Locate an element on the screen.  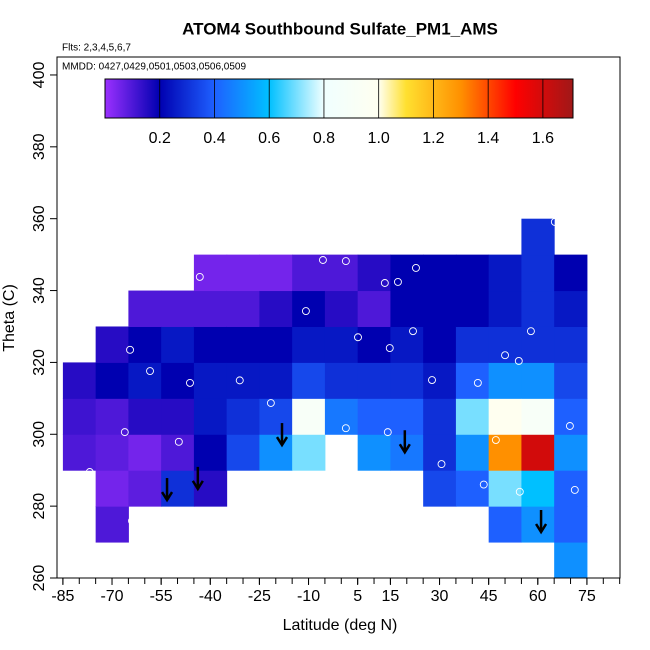
x-tick-label: -10 is located at coordinates (308, 596).